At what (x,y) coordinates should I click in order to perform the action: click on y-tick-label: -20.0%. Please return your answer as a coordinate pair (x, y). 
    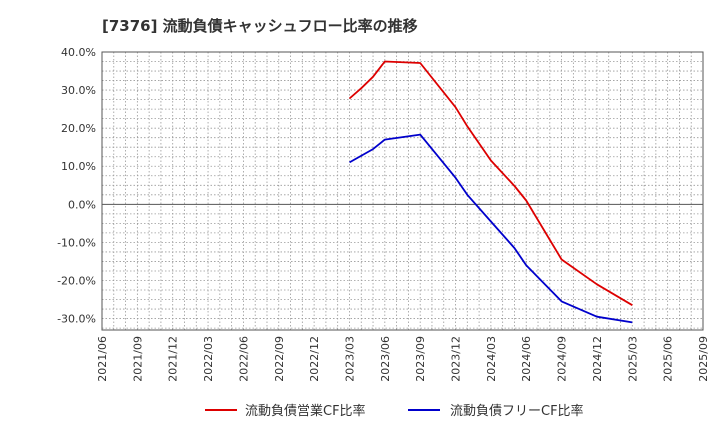
    Looking at the image, I should click on (76, 280).